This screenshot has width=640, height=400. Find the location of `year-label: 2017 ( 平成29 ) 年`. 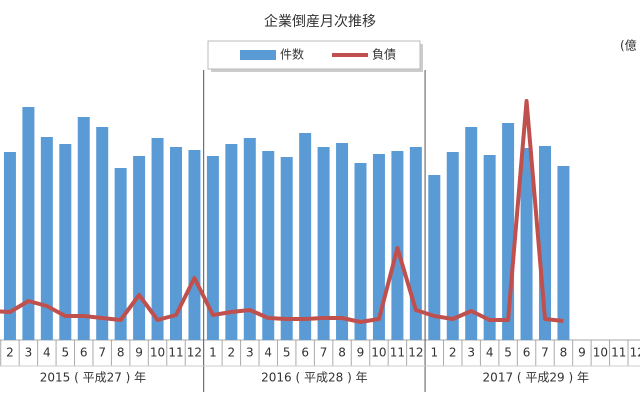

year-label: 2017 ( 平成29 ) 年 is located at coordinates (536, 378).